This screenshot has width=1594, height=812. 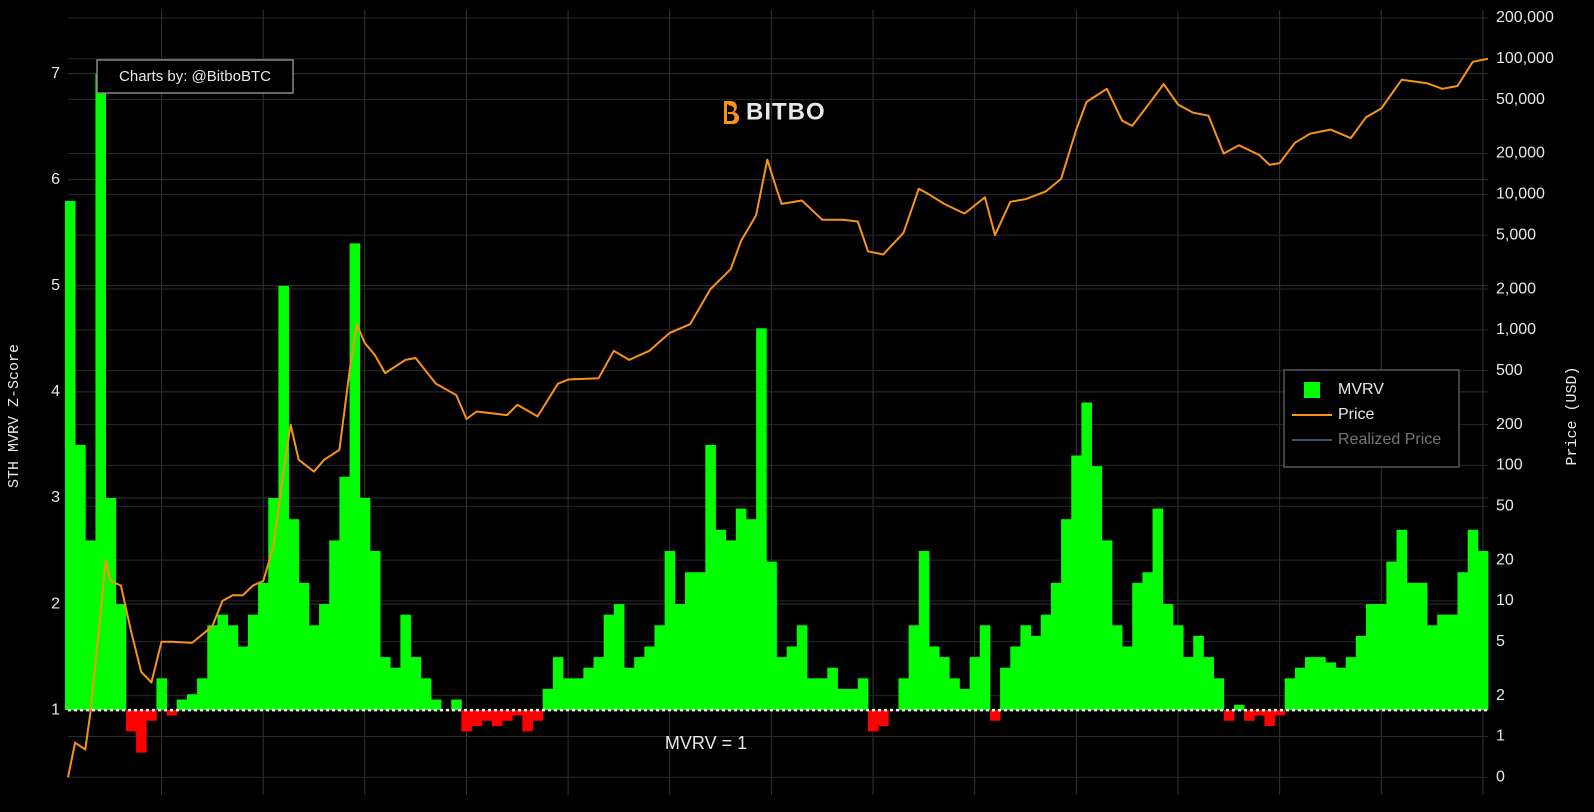 I want to click on y-tick-label: 4, so click(x=55, y=391).